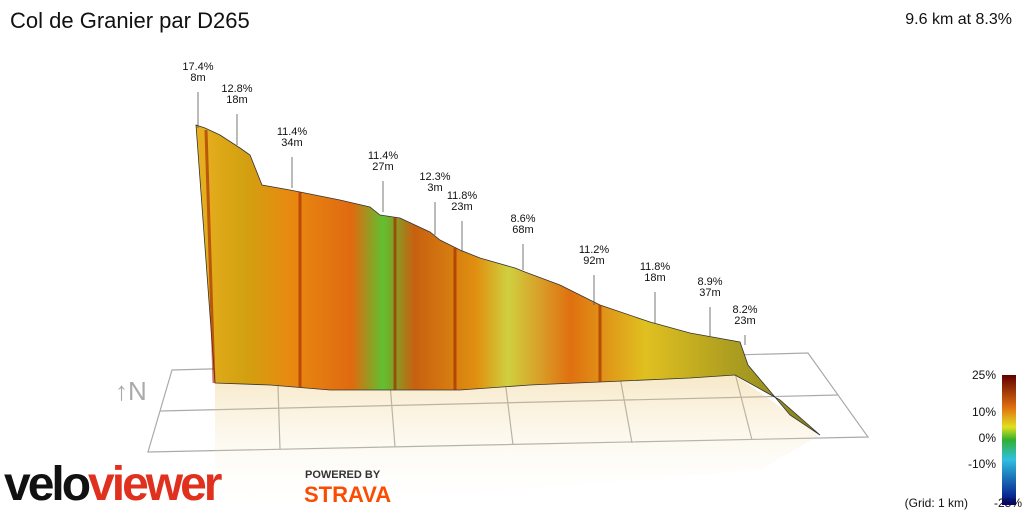 This screenshot has height=512, width=1024. I want to click on annotation-length: 68m, so click(522, 230).